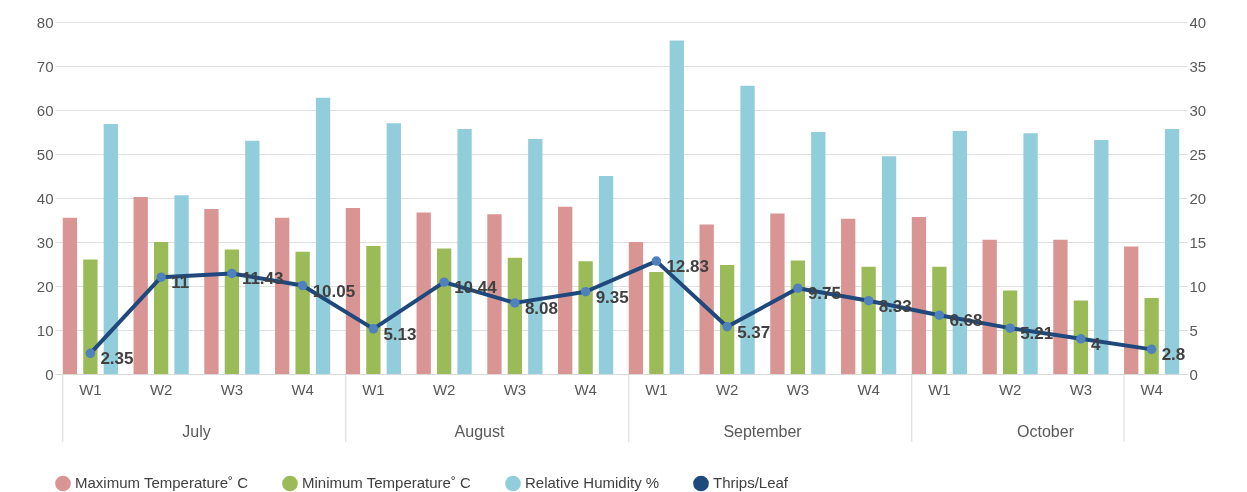 The height and width of the screenshot is (492, 1247). What do you see at coordinates (754, 332) in the screenshot?
I see `data-label: 5.37` at bounding box center [754, 332].